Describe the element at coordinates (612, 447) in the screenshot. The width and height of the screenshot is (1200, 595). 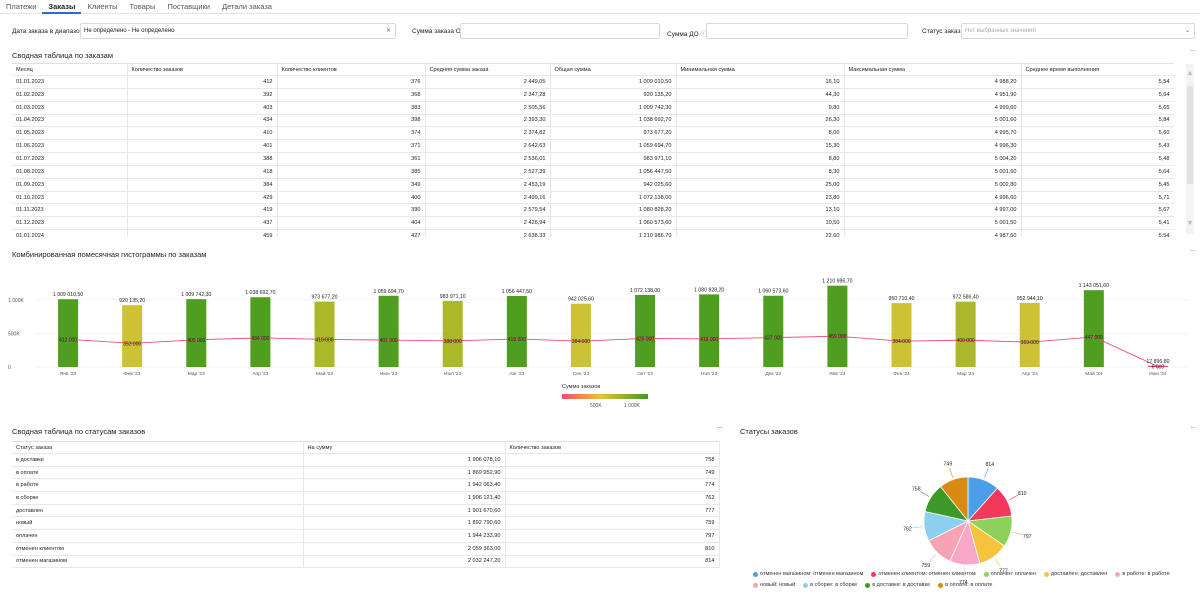
I see `status-col-header: Количество заказов` at that location.